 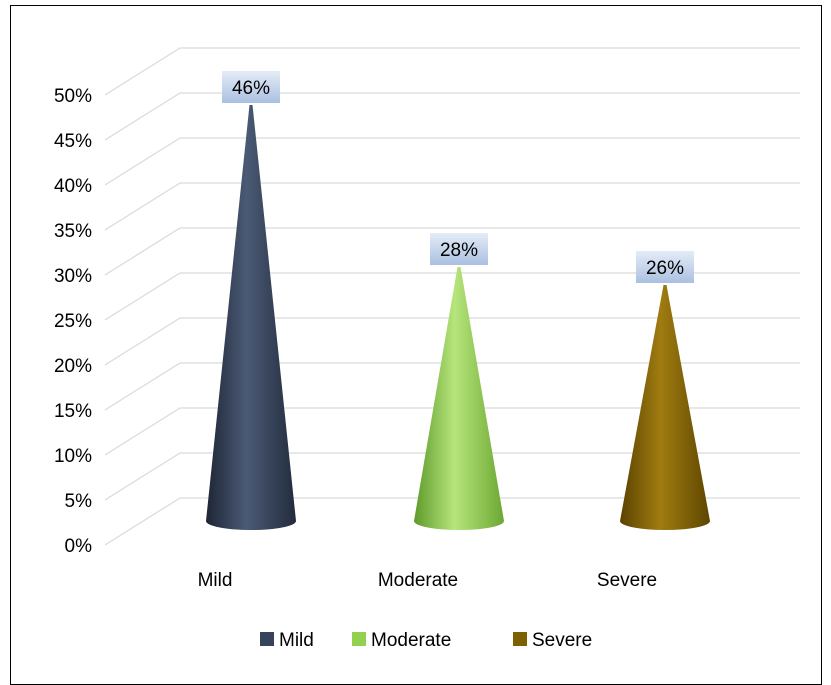 I want to click on data-label-text: 28%, so click(x=459, y=250).